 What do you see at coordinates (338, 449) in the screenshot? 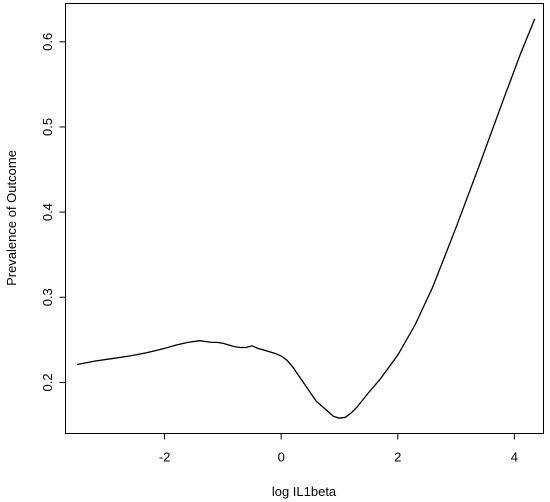
I see `x-axis: -2 0 2 4` at bounding box center [338, 449].